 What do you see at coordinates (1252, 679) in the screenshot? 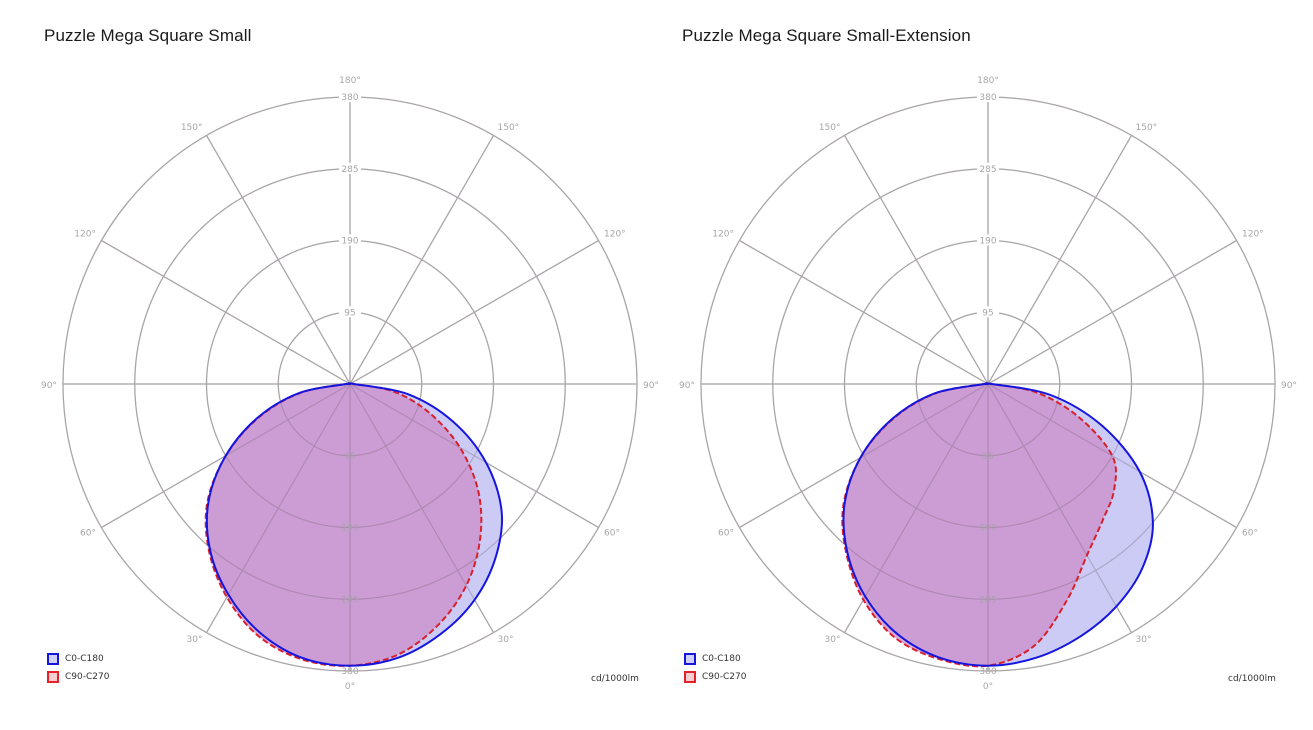
I see `unit-label-right: cd/1000lm` at bounding box center [1252, 679].